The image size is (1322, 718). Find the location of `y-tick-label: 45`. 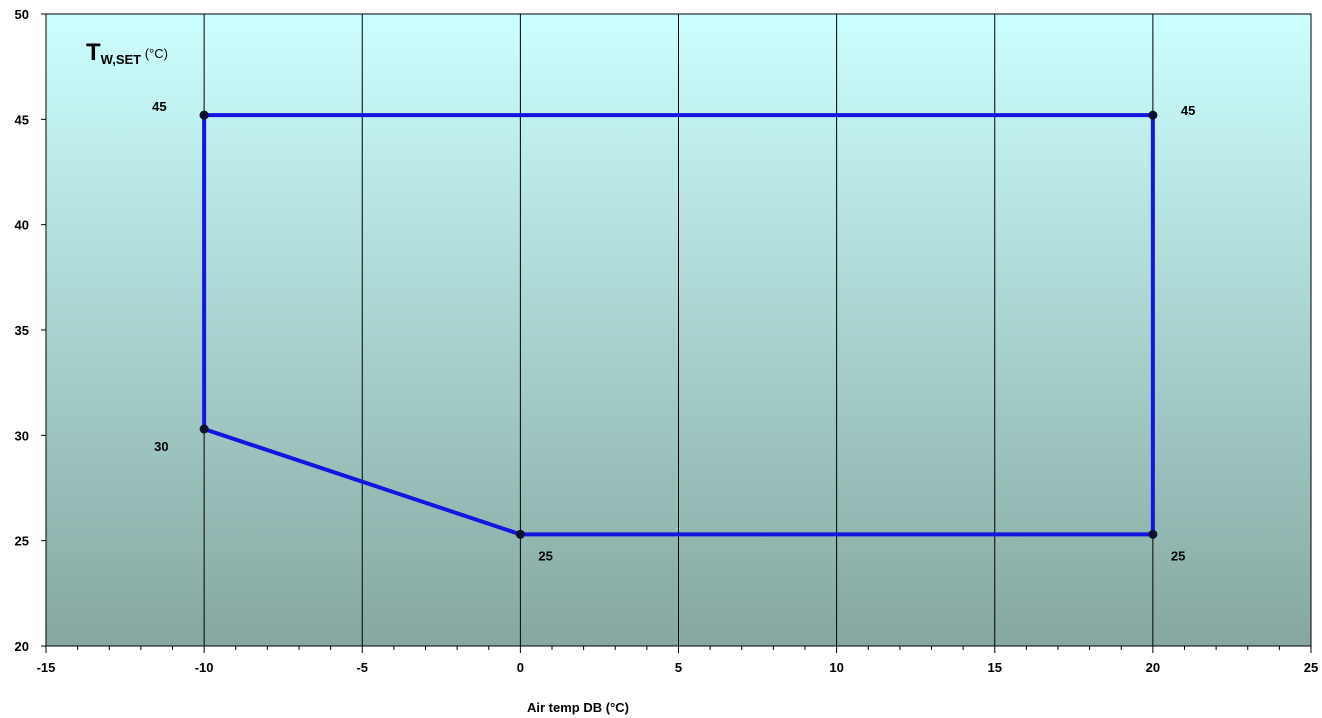

y-tick-label: 45 is located at coordinates (22, 119).